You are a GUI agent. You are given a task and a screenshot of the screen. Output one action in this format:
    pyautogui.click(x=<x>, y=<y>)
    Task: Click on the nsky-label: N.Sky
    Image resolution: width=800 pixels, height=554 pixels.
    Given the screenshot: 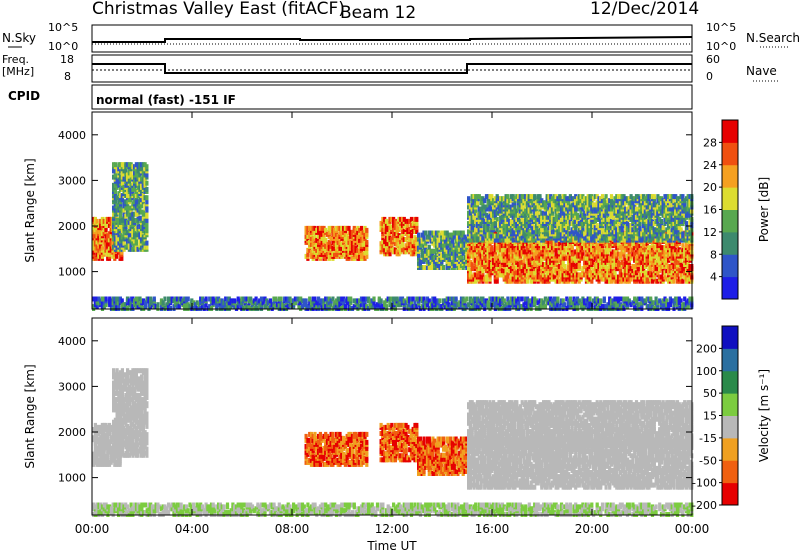 What is the action you would take?
    pyautogui.click(x=19, y=38)
    